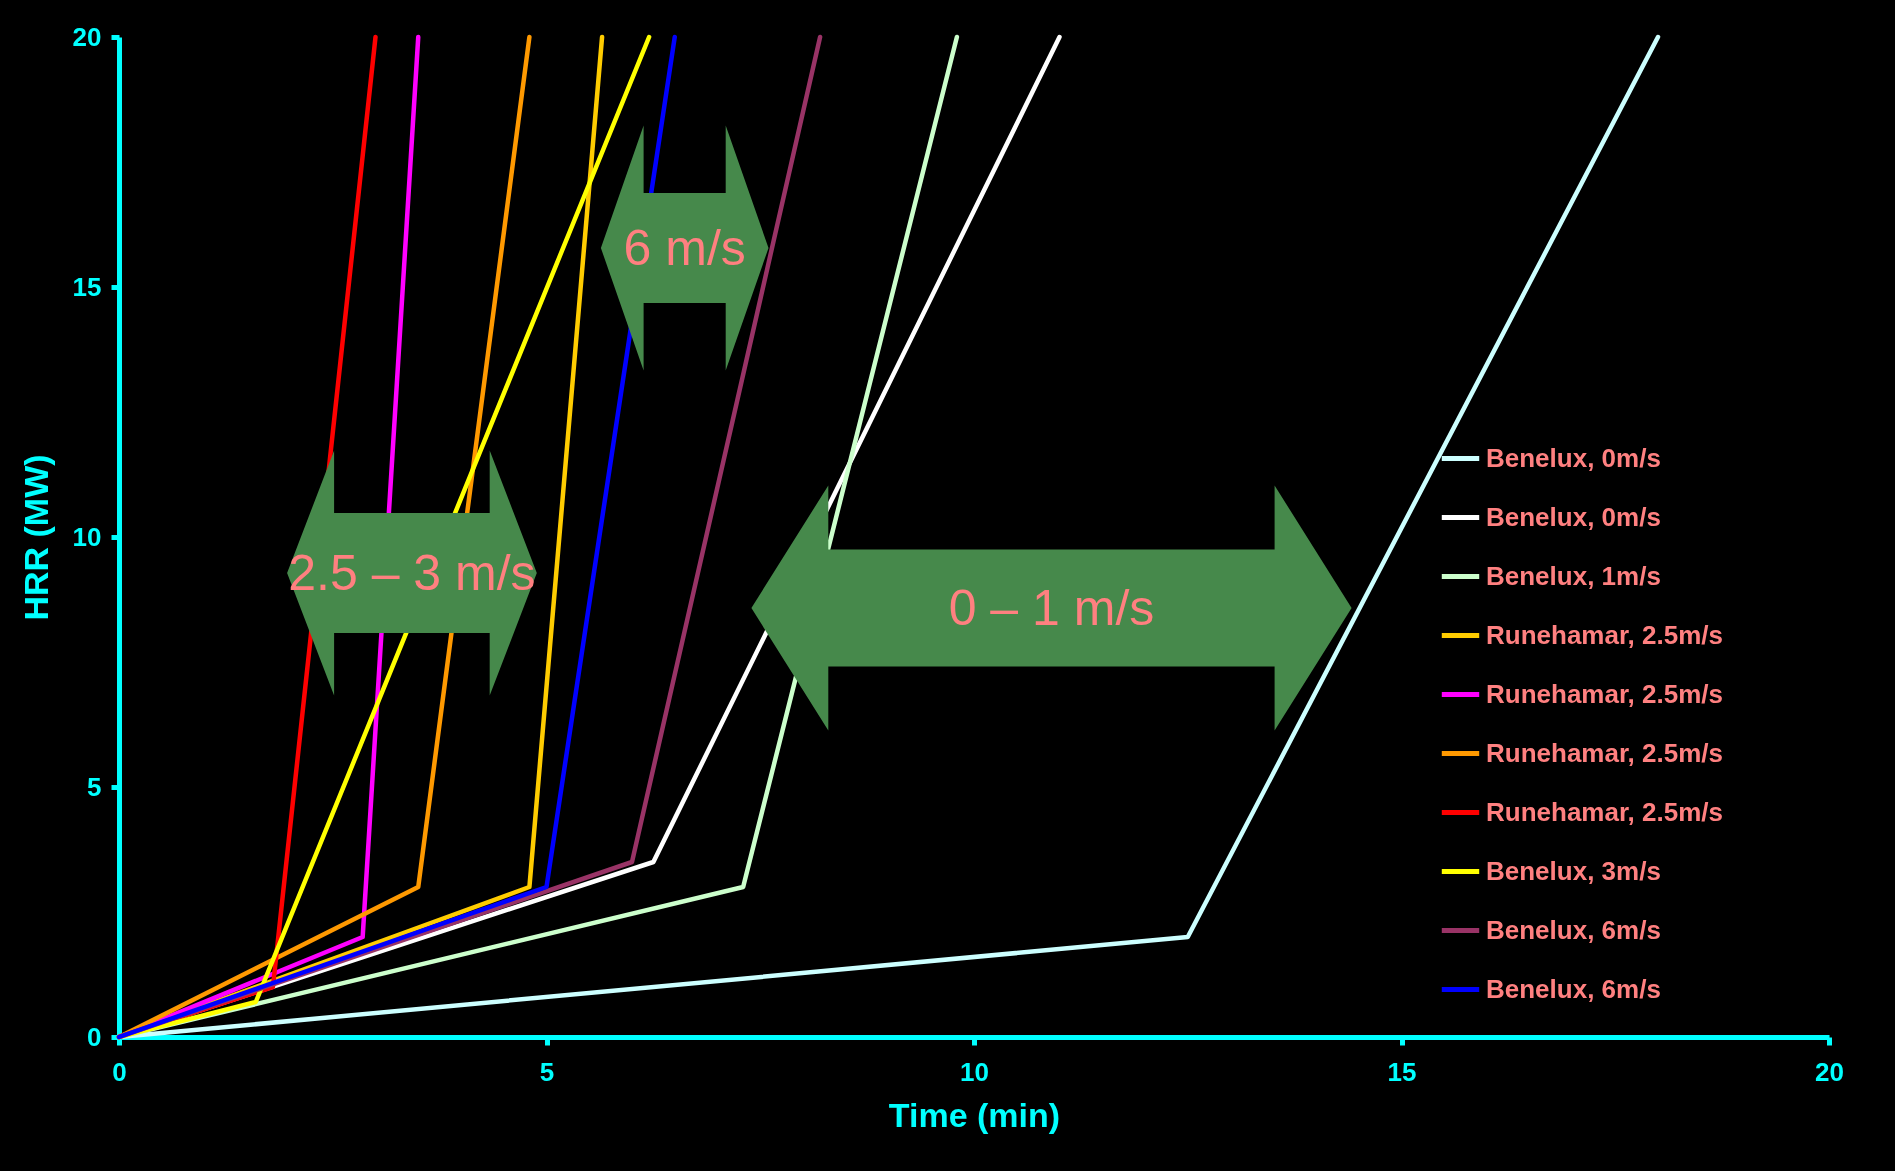  What do you see at coordinates (1573, 870) in the screenshot?
I see `legend-label: Benelux, 3m/s` at bounding box center [1573, 870].